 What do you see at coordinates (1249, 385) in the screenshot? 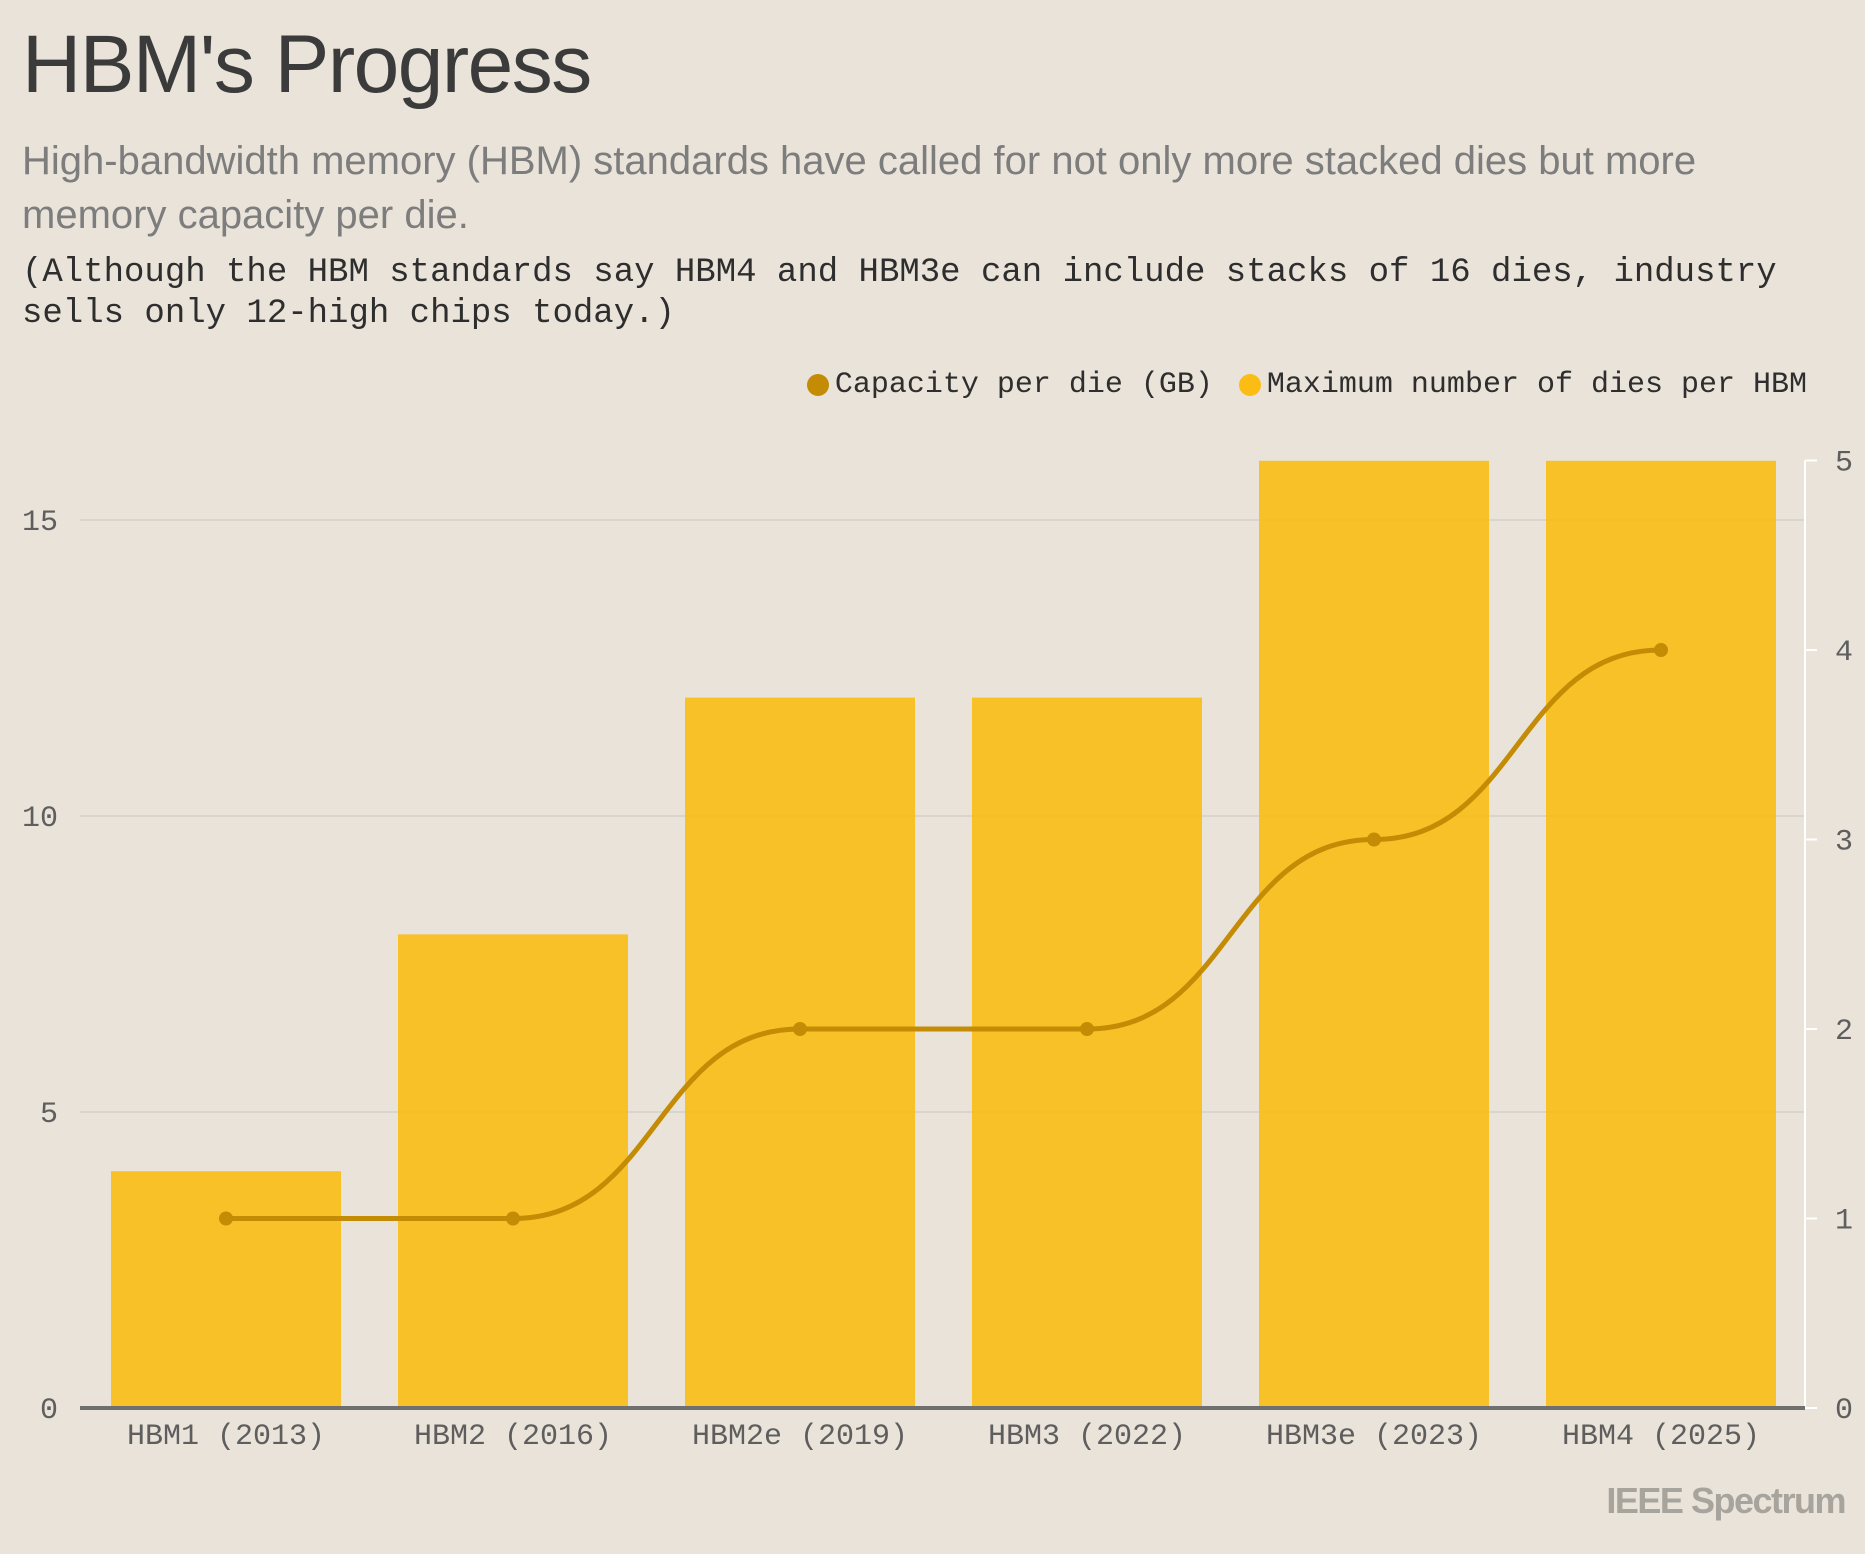
I see `legend-swatch-dies` at bounding box center [1249, 385].